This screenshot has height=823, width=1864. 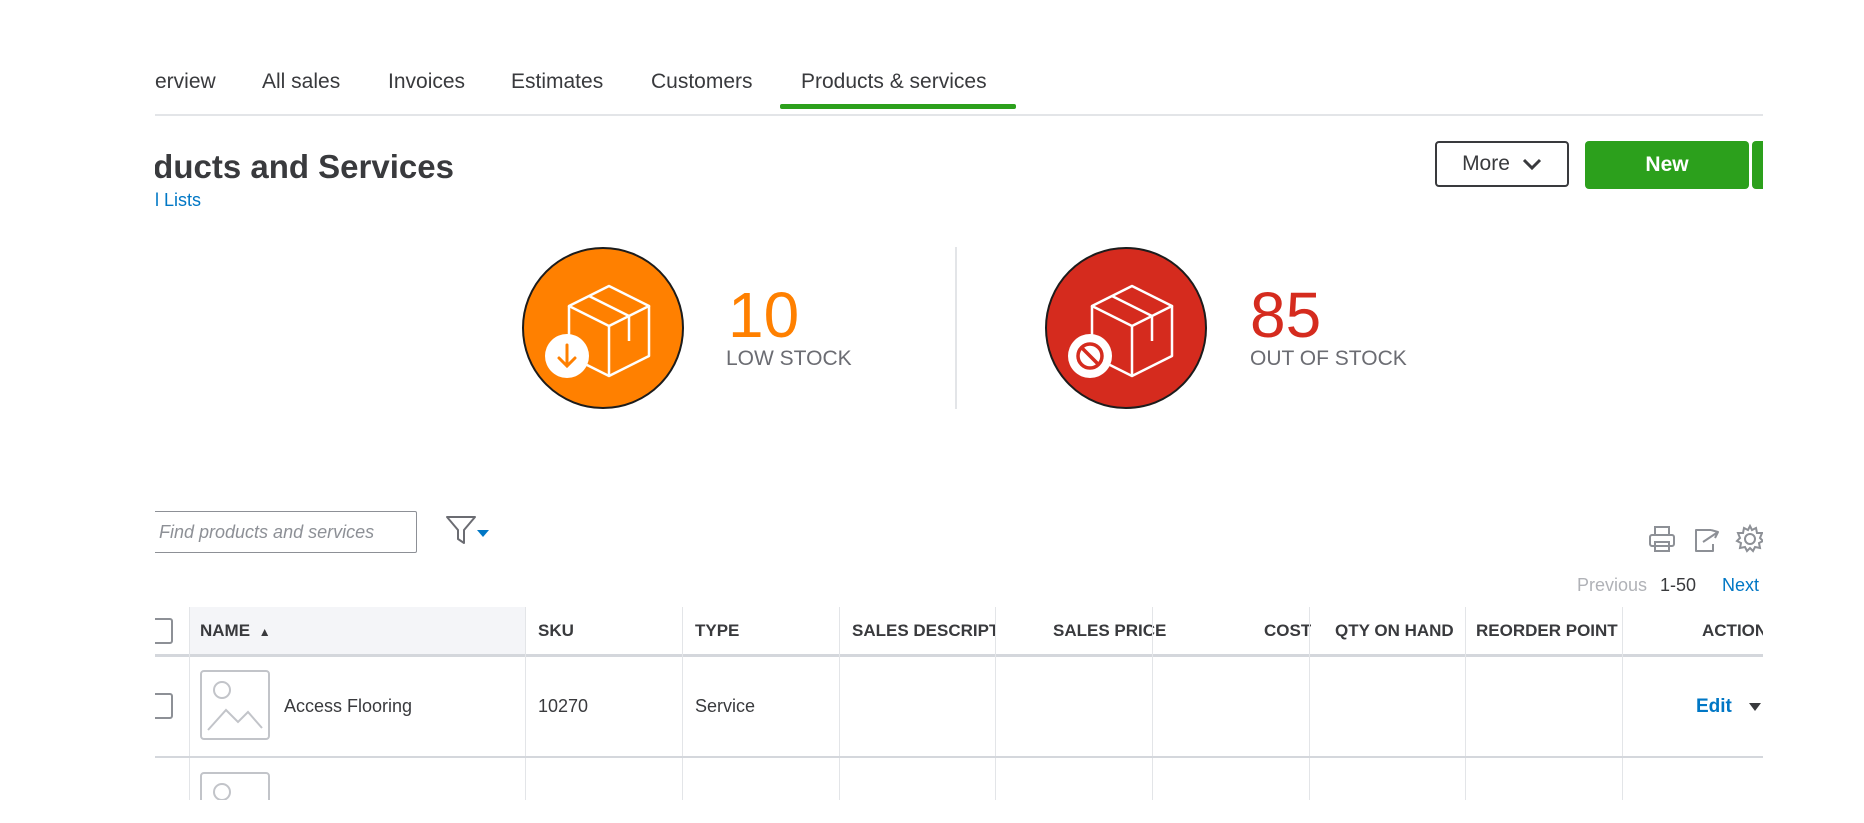 I want to click on product-sku: 10270, so click(x=563, y=706).